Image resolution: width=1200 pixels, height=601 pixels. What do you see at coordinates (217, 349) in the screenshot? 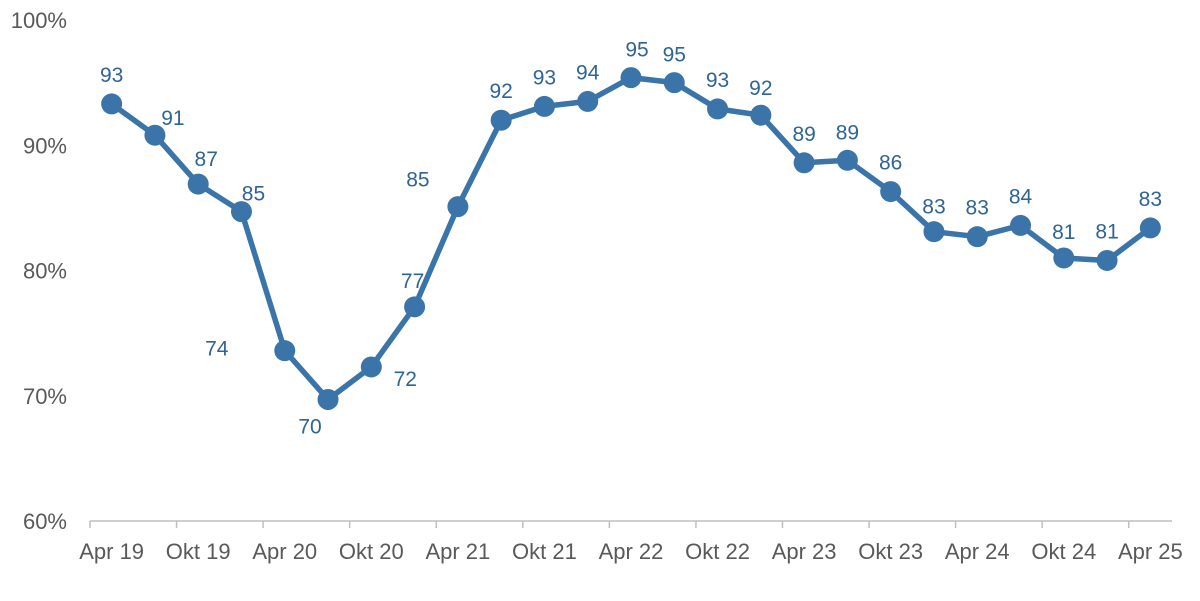
I see `data-label: 74` at bounding box center [217, 349].